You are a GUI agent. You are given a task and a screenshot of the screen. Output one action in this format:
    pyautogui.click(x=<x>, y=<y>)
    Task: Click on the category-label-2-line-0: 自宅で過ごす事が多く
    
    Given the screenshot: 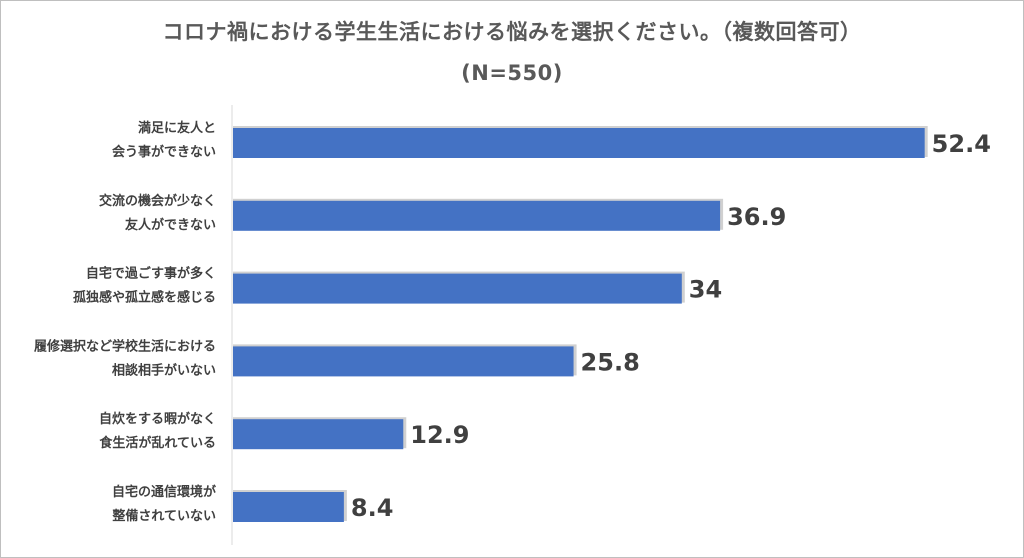 What is the action you would take?
    pyautogui.click(x=151, y=274)
    